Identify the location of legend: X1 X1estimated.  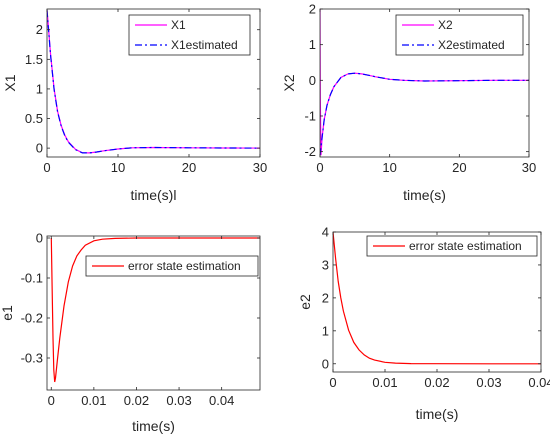
(189, 35).